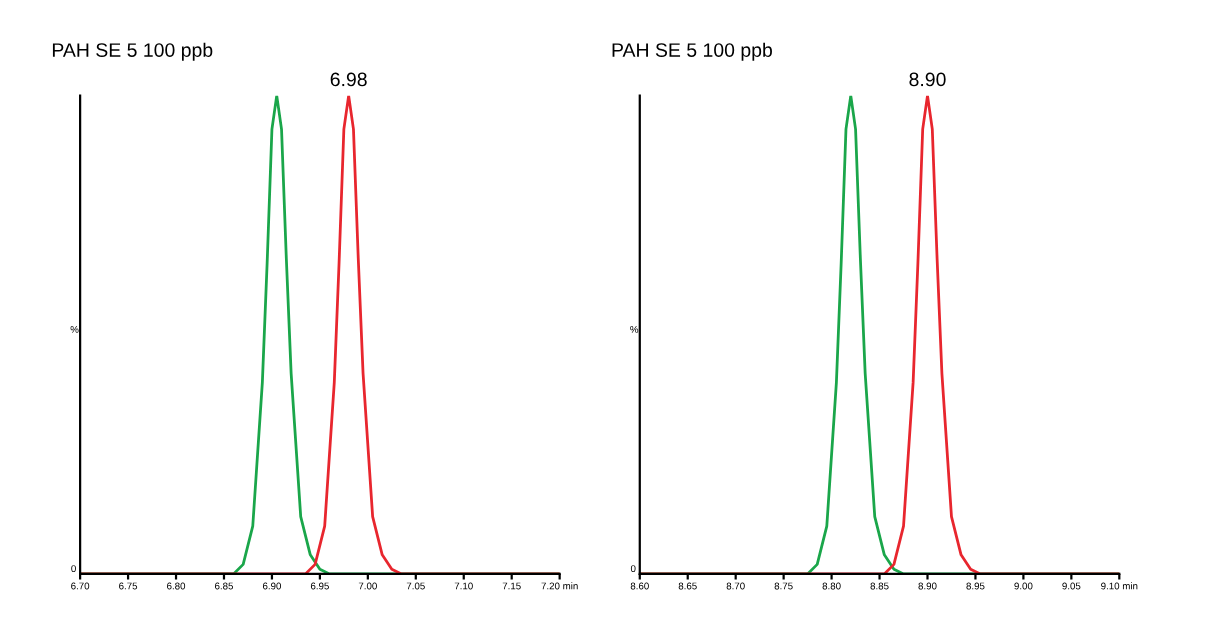 The height and width of the screenshot is (642, 1214). What do you see at coordinates (927, 79) in the screenshot?
I see `annotation: 8.90` at bounding box center [927, 79].